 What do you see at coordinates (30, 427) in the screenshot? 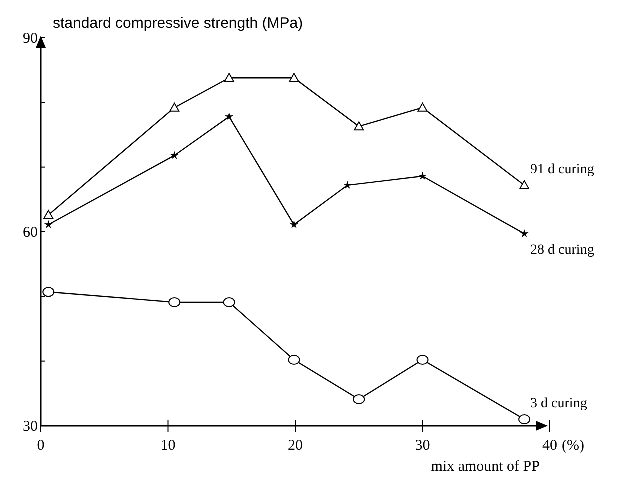
I see `y-tick-label: 30` at bounding box center [30, 427].